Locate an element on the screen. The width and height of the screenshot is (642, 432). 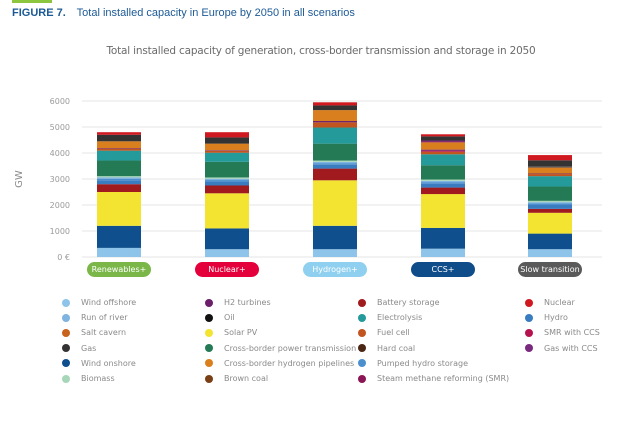
scenario-button-ccs-: CCS+ is located at coordinates (443, 269).